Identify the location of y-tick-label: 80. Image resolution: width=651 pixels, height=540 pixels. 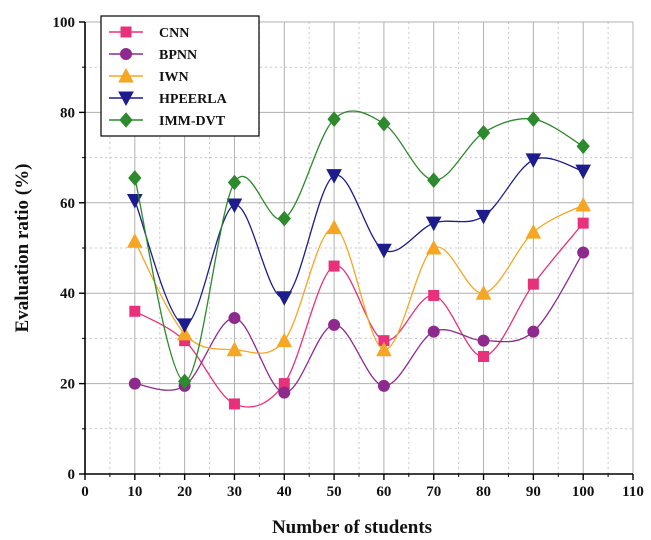
(67, 113).